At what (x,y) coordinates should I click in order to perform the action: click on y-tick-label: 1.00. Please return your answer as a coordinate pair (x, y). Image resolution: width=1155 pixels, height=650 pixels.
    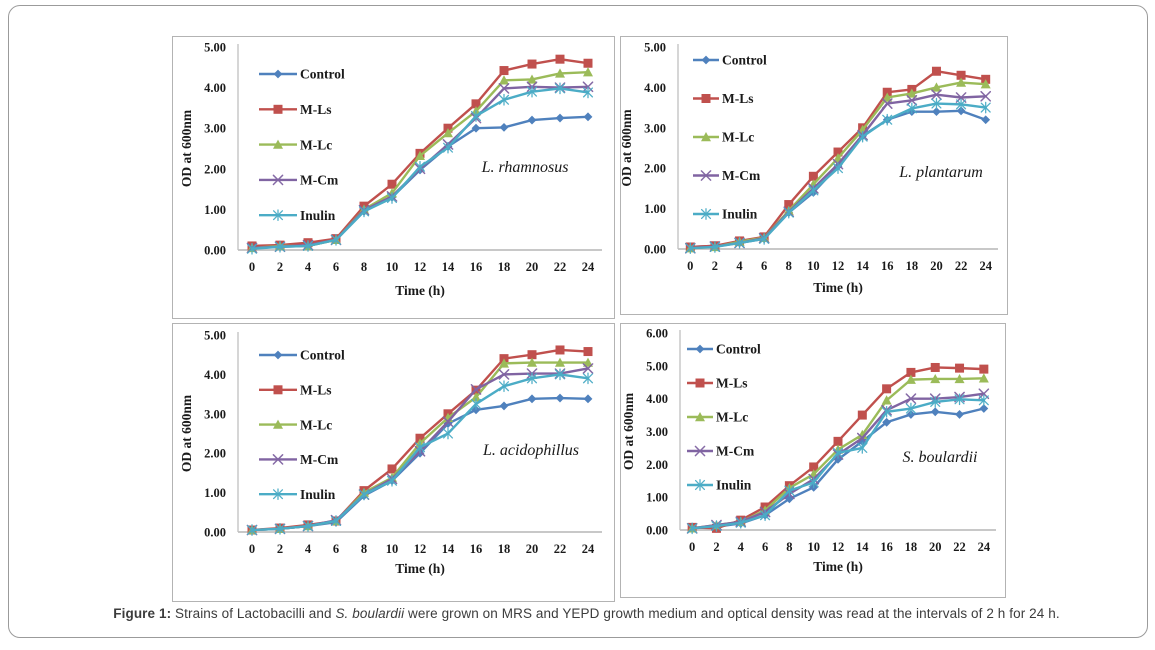
    Looking at the image, I should click on (215, 210).